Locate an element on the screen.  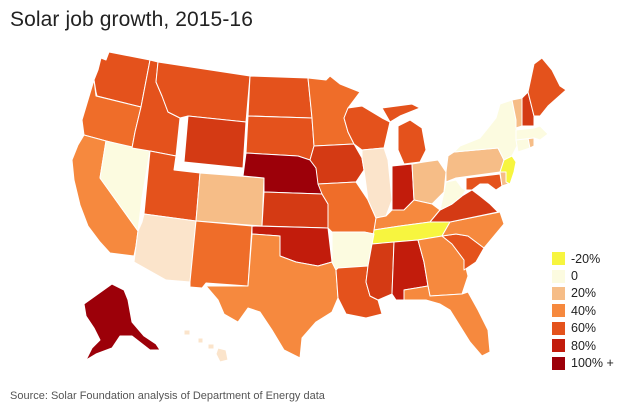
legend-label: 100% + is located at coordinates (592, 363).